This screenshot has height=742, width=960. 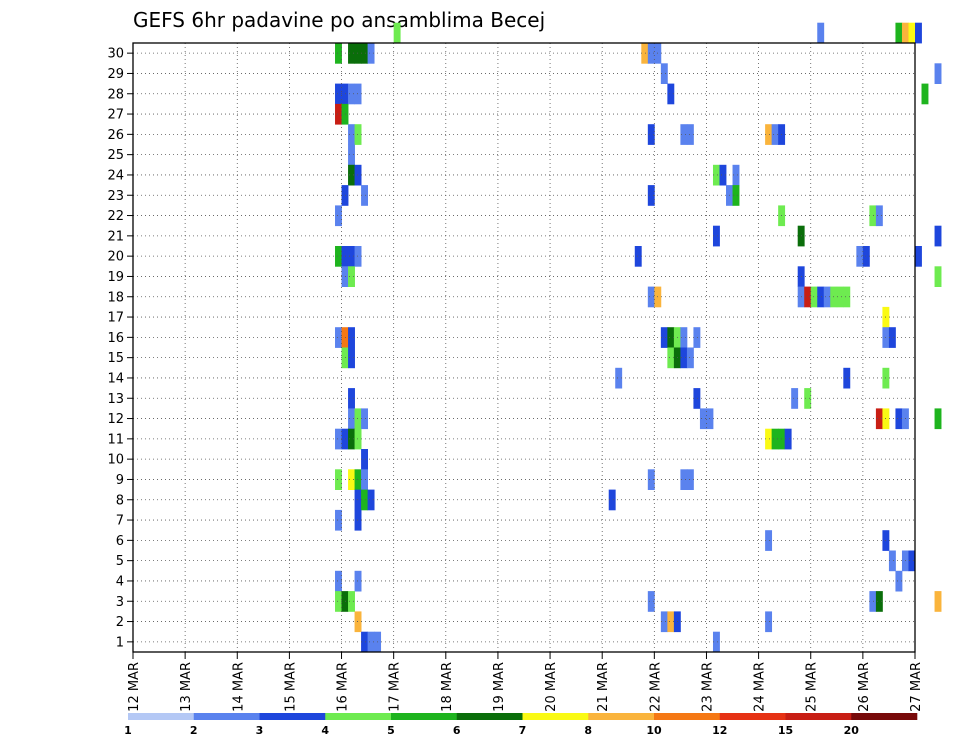 I want to click on y-tick-label: 29, so click(x=115, y=74).